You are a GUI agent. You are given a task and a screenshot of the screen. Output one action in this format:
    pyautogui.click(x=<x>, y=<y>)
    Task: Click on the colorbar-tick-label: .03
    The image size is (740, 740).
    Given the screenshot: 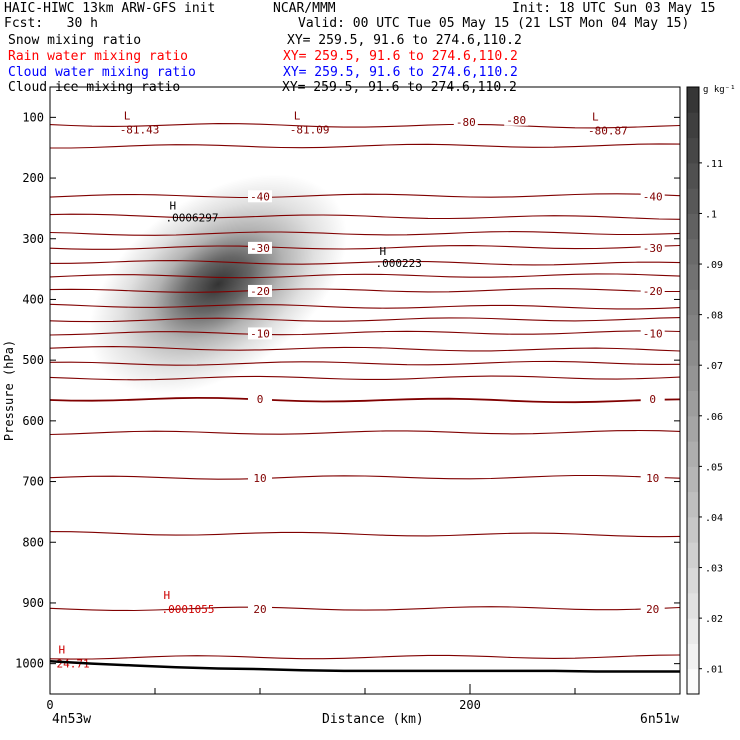 What is the action you would take?
    pyautogui.click(x=714, y=569)
    